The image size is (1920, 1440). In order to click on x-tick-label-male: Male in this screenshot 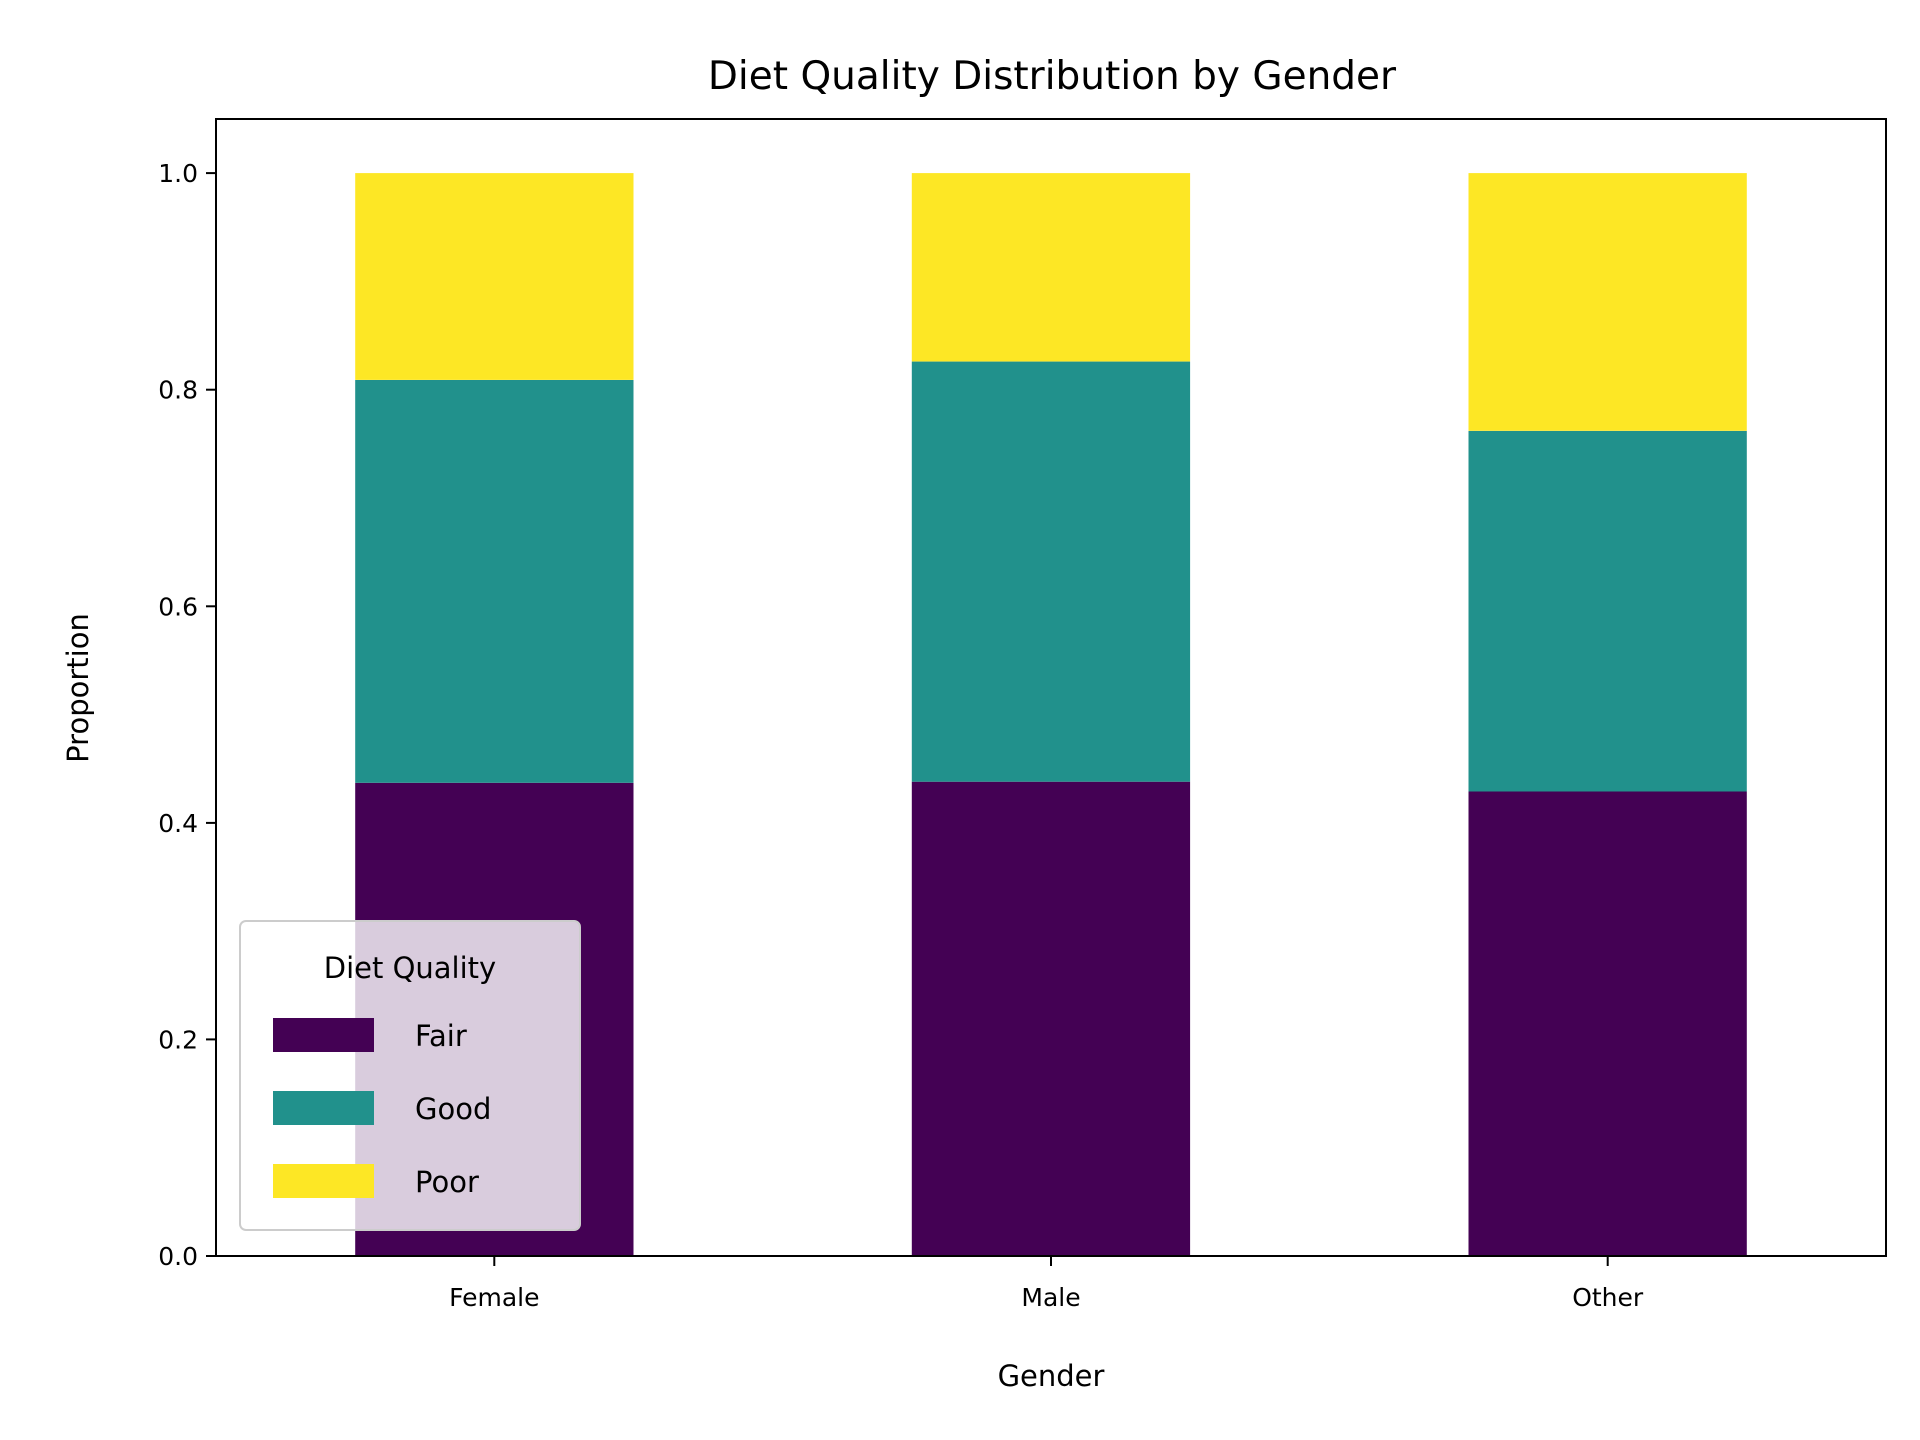, I will do `click(1050, 1297)`.